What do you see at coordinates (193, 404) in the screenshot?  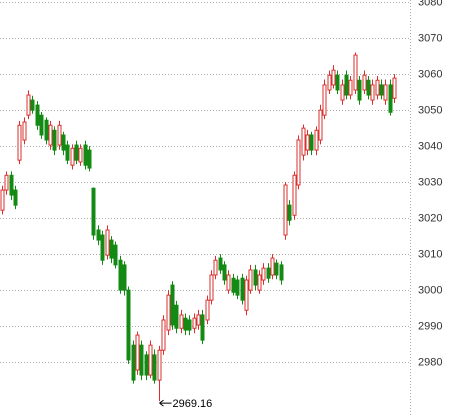 I see `annotation: 2969.16` at bounding box center [193, 404].